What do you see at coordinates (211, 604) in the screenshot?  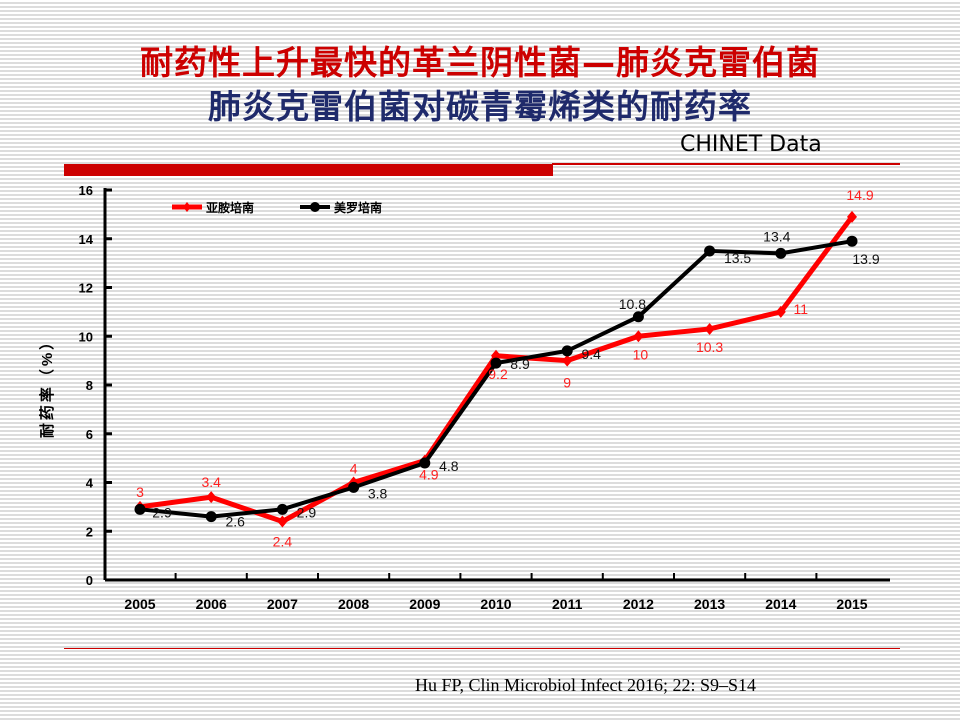 I see `x-tick-label: 2006` at bounding box center [211, 604].